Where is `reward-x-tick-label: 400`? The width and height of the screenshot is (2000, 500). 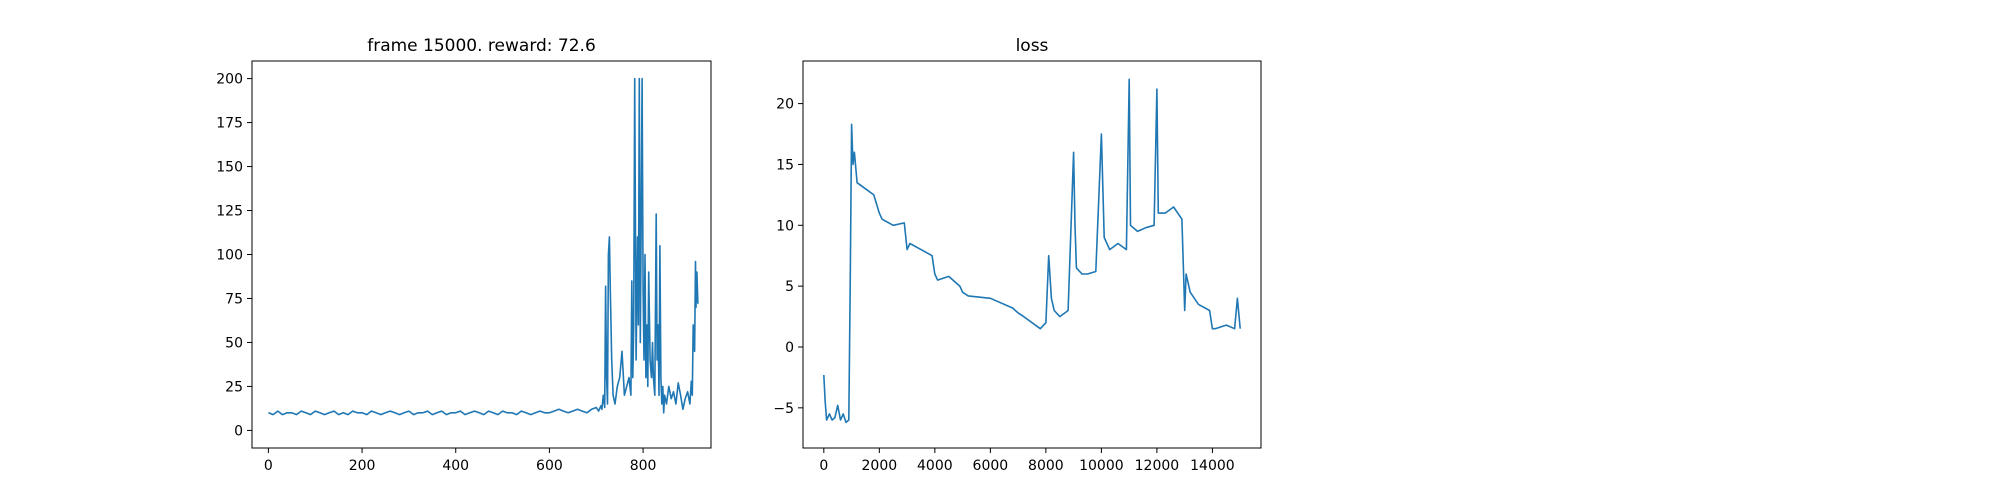 reward-x-tick-label: 400 is located at coordinates (455, 466).